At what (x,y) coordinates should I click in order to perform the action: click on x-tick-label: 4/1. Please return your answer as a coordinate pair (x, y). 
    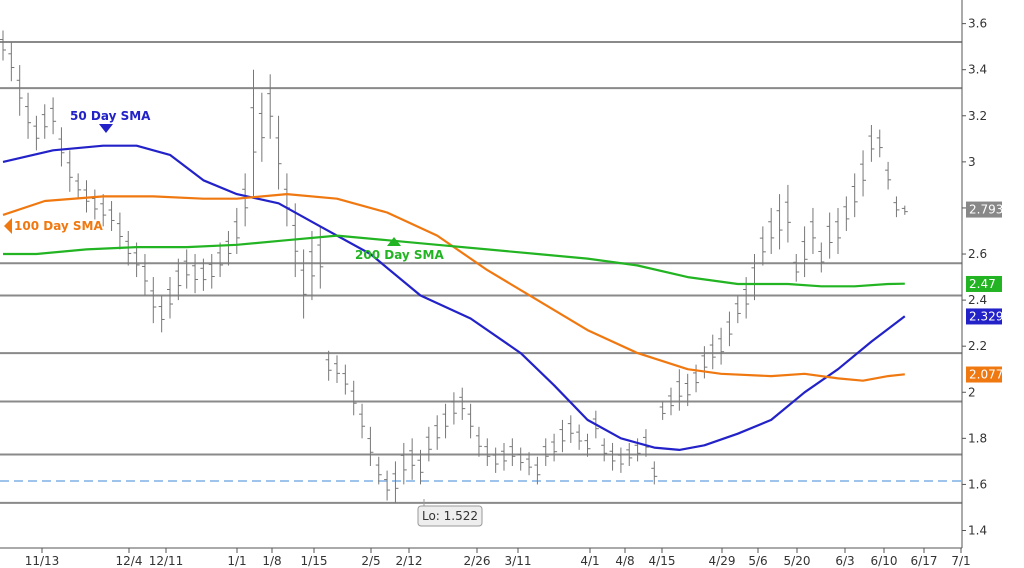
    Looking at the image, I should click on (589, 561).